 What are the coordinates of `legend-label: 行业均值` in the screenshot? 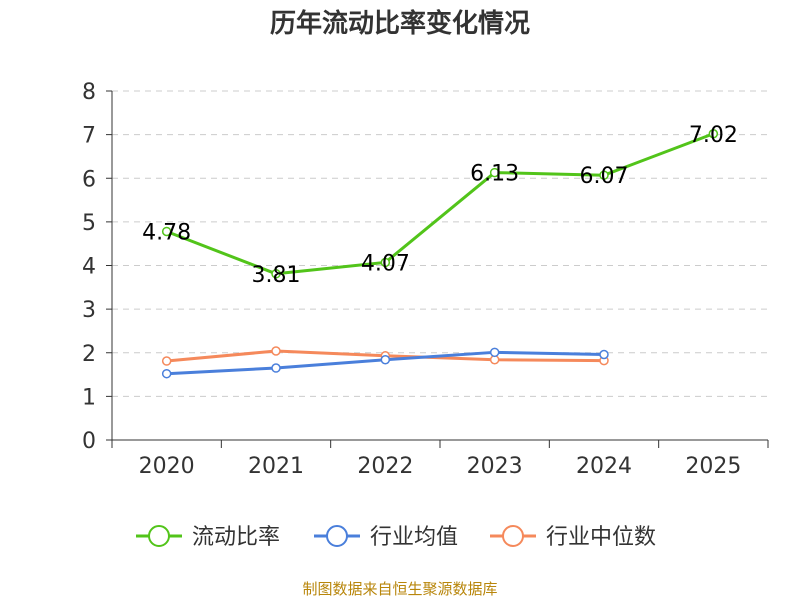 It's located at (414, 537).